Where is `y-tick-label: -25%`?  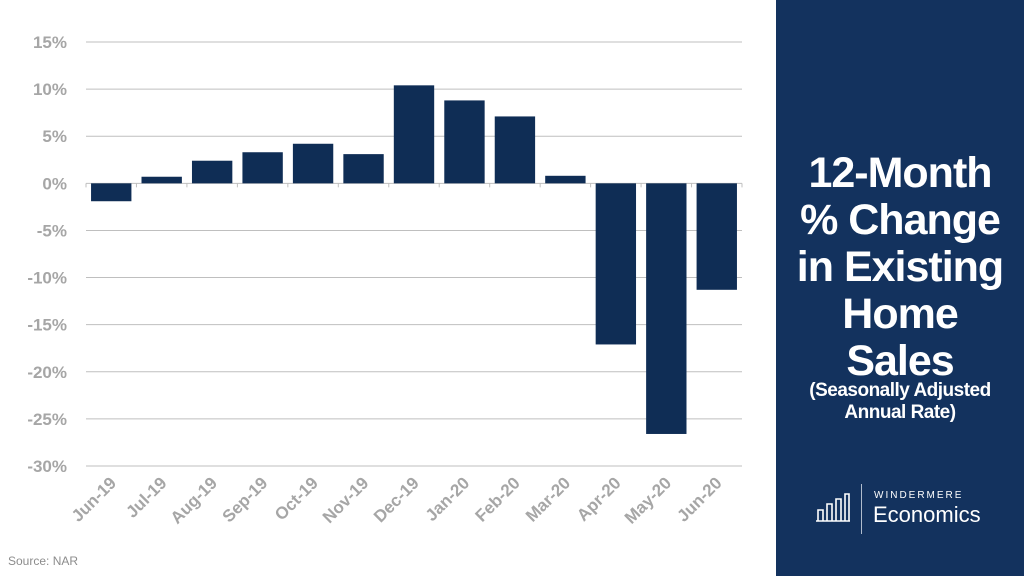
y-tick-label: -25% is located at coordinates (47, 419).